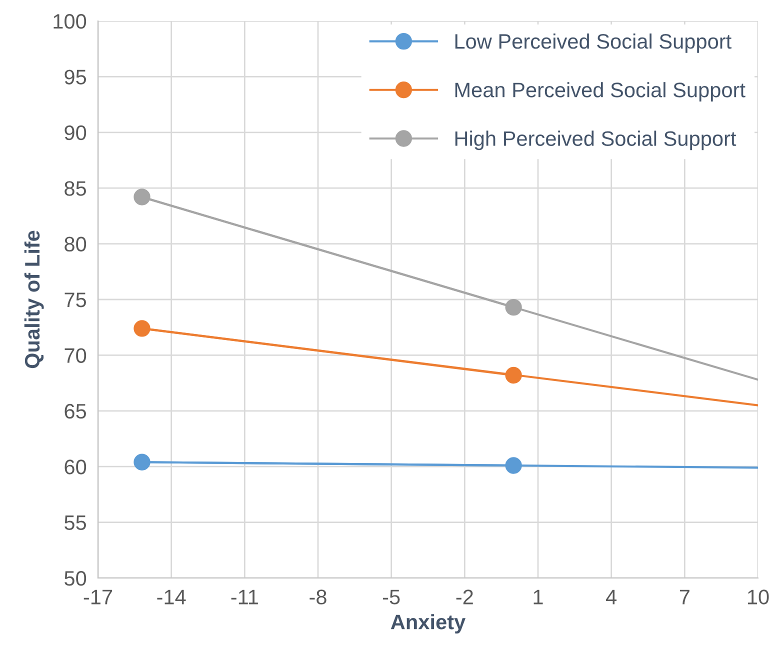 The width and height of the screenshot is (774, 659). I want to click on x-tick-label: -5, so click(391, 597).